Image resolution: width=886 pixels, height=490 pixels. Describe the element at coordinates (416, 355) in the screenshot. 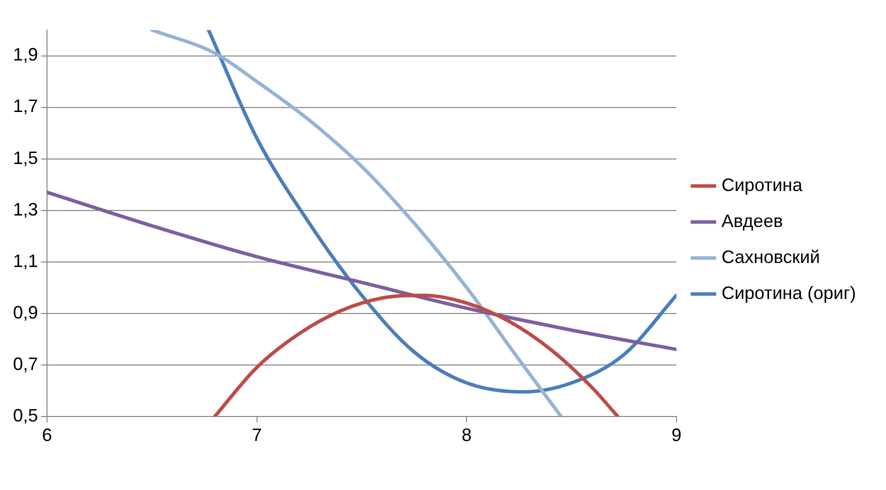

I see `line-series` at that location.